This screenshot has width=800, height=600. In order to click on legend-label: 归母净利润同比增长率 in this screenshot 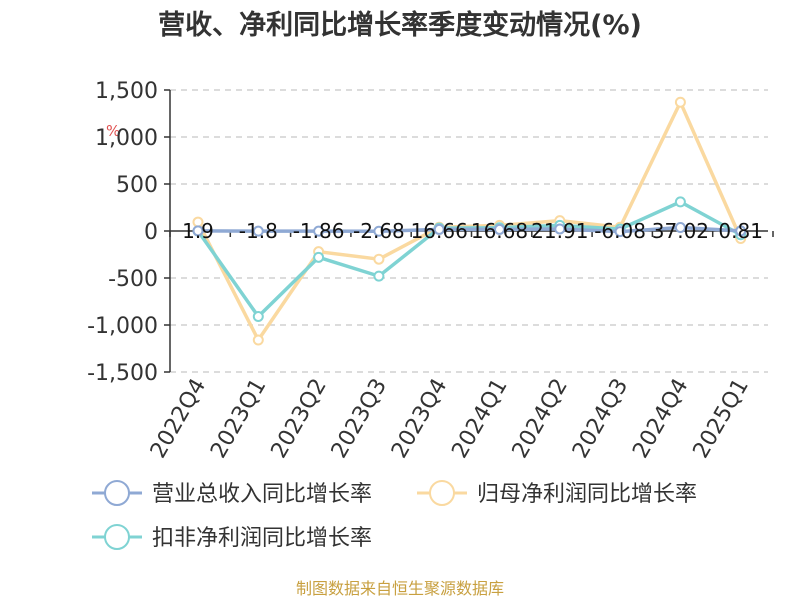, I will do `click(587, 494)`.